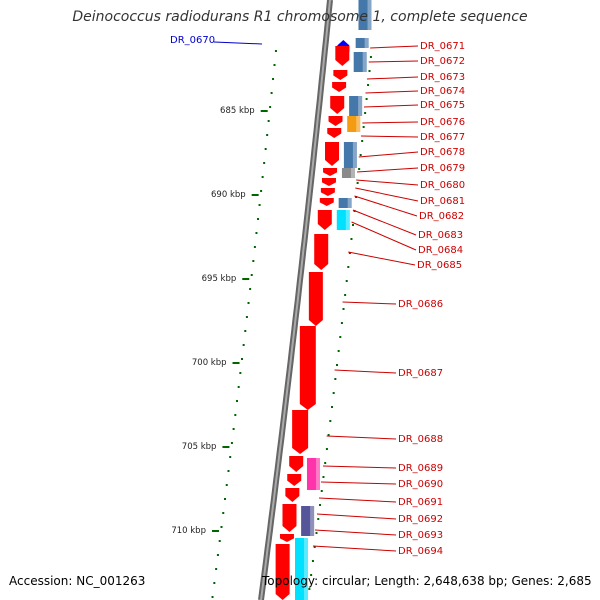 This screenshot has width=600, height=600. Describe the element at coordinates (209, 363) in the screenshot. I see `scale-label: 700 kbp` at that location.